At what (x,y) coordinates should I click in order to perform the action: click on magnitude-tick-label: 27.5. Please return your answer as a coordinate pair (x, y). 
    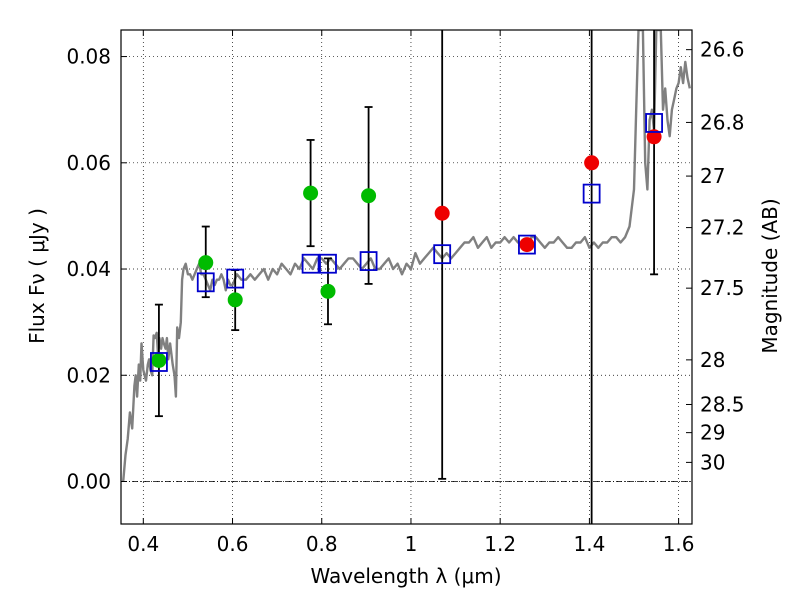
    Looking at the image, I should click on (722, 288).